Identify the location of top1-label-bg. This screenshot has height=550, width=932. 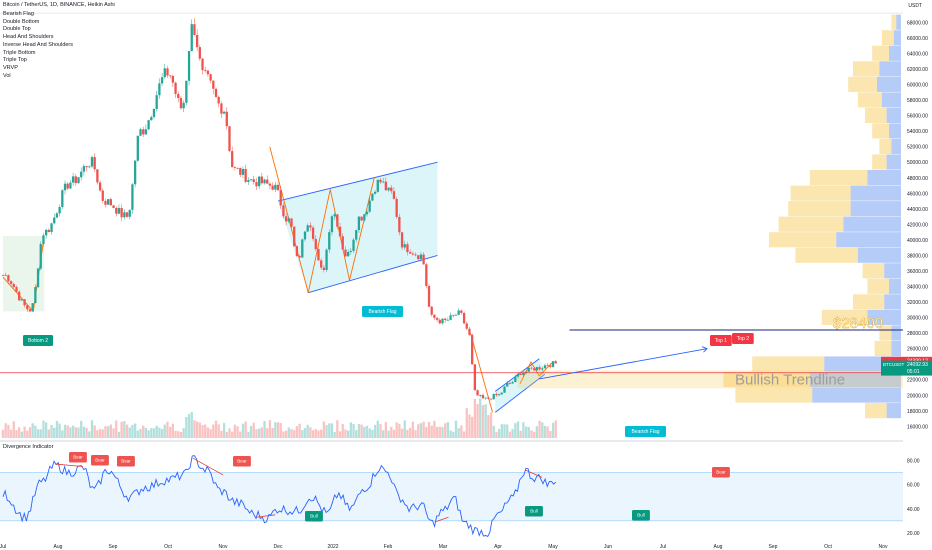
(721, 340).